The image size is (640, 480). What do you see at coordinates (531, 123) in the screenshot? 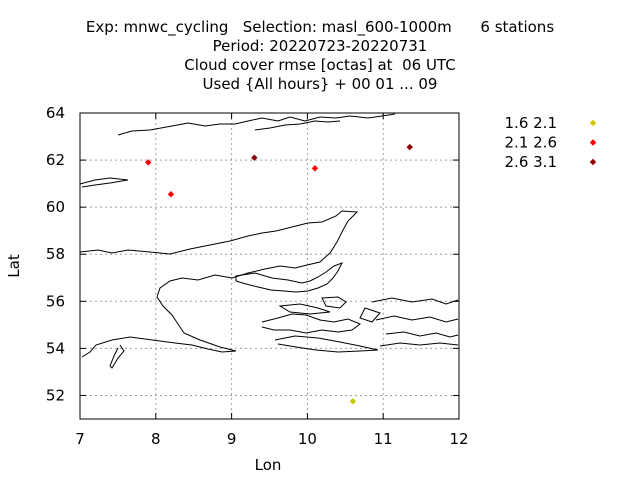
I see `legend-label: 1.6 2.1` at bounding box center [531, 123].